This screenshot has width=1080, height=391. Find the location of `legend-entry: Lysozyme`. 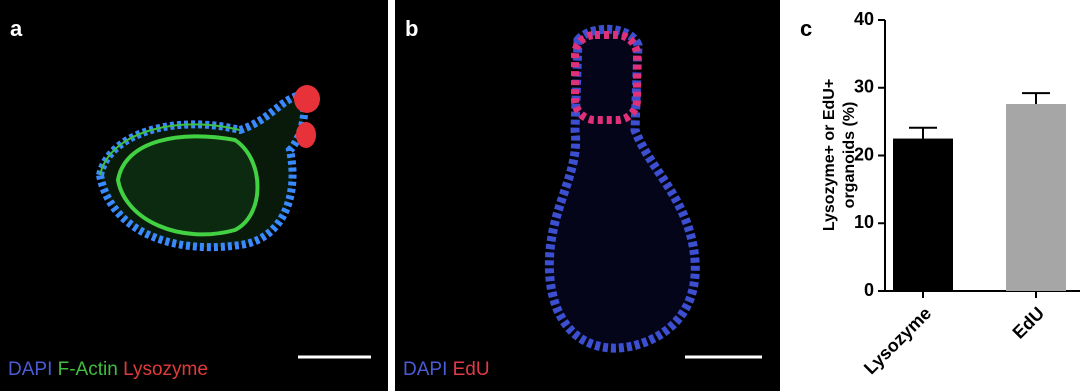

legend-entry: Lysozyme is located at coordinates (165, 369).